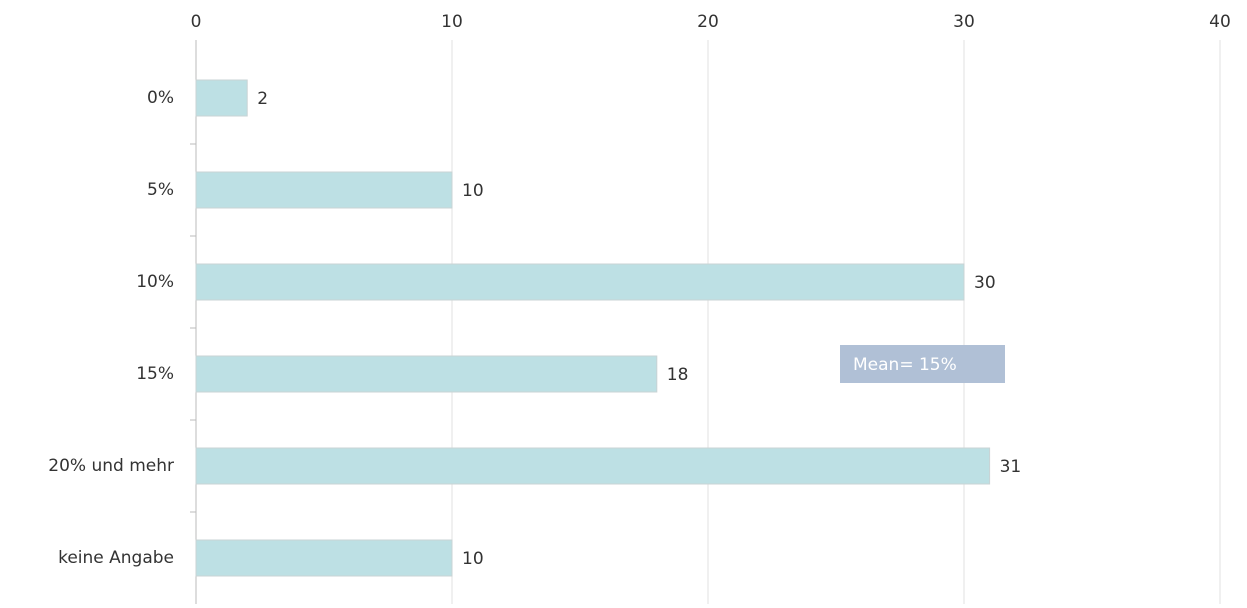 This screenshot has height=608, width=1247. I want to click on y-tick-label: 20% und mehr, so click(111, 466).